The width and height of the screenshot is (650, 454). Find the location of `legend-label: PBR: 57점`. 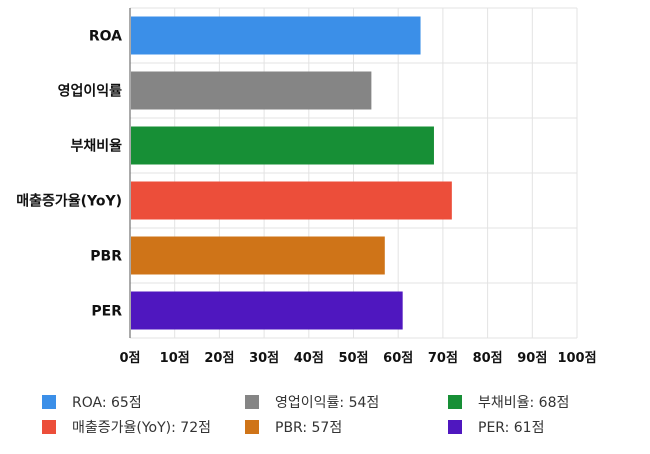

legend-label: PBR: 57점 is located at coordinates (309, 428).